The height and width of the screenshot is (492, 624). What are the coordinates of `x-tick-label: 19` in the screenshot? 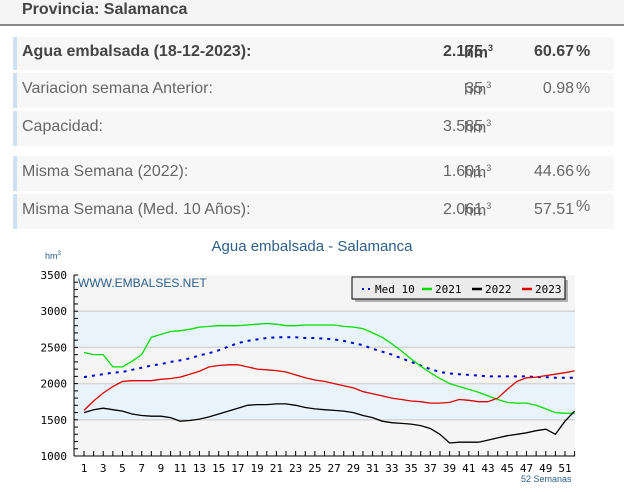 It's located at (257, 468).